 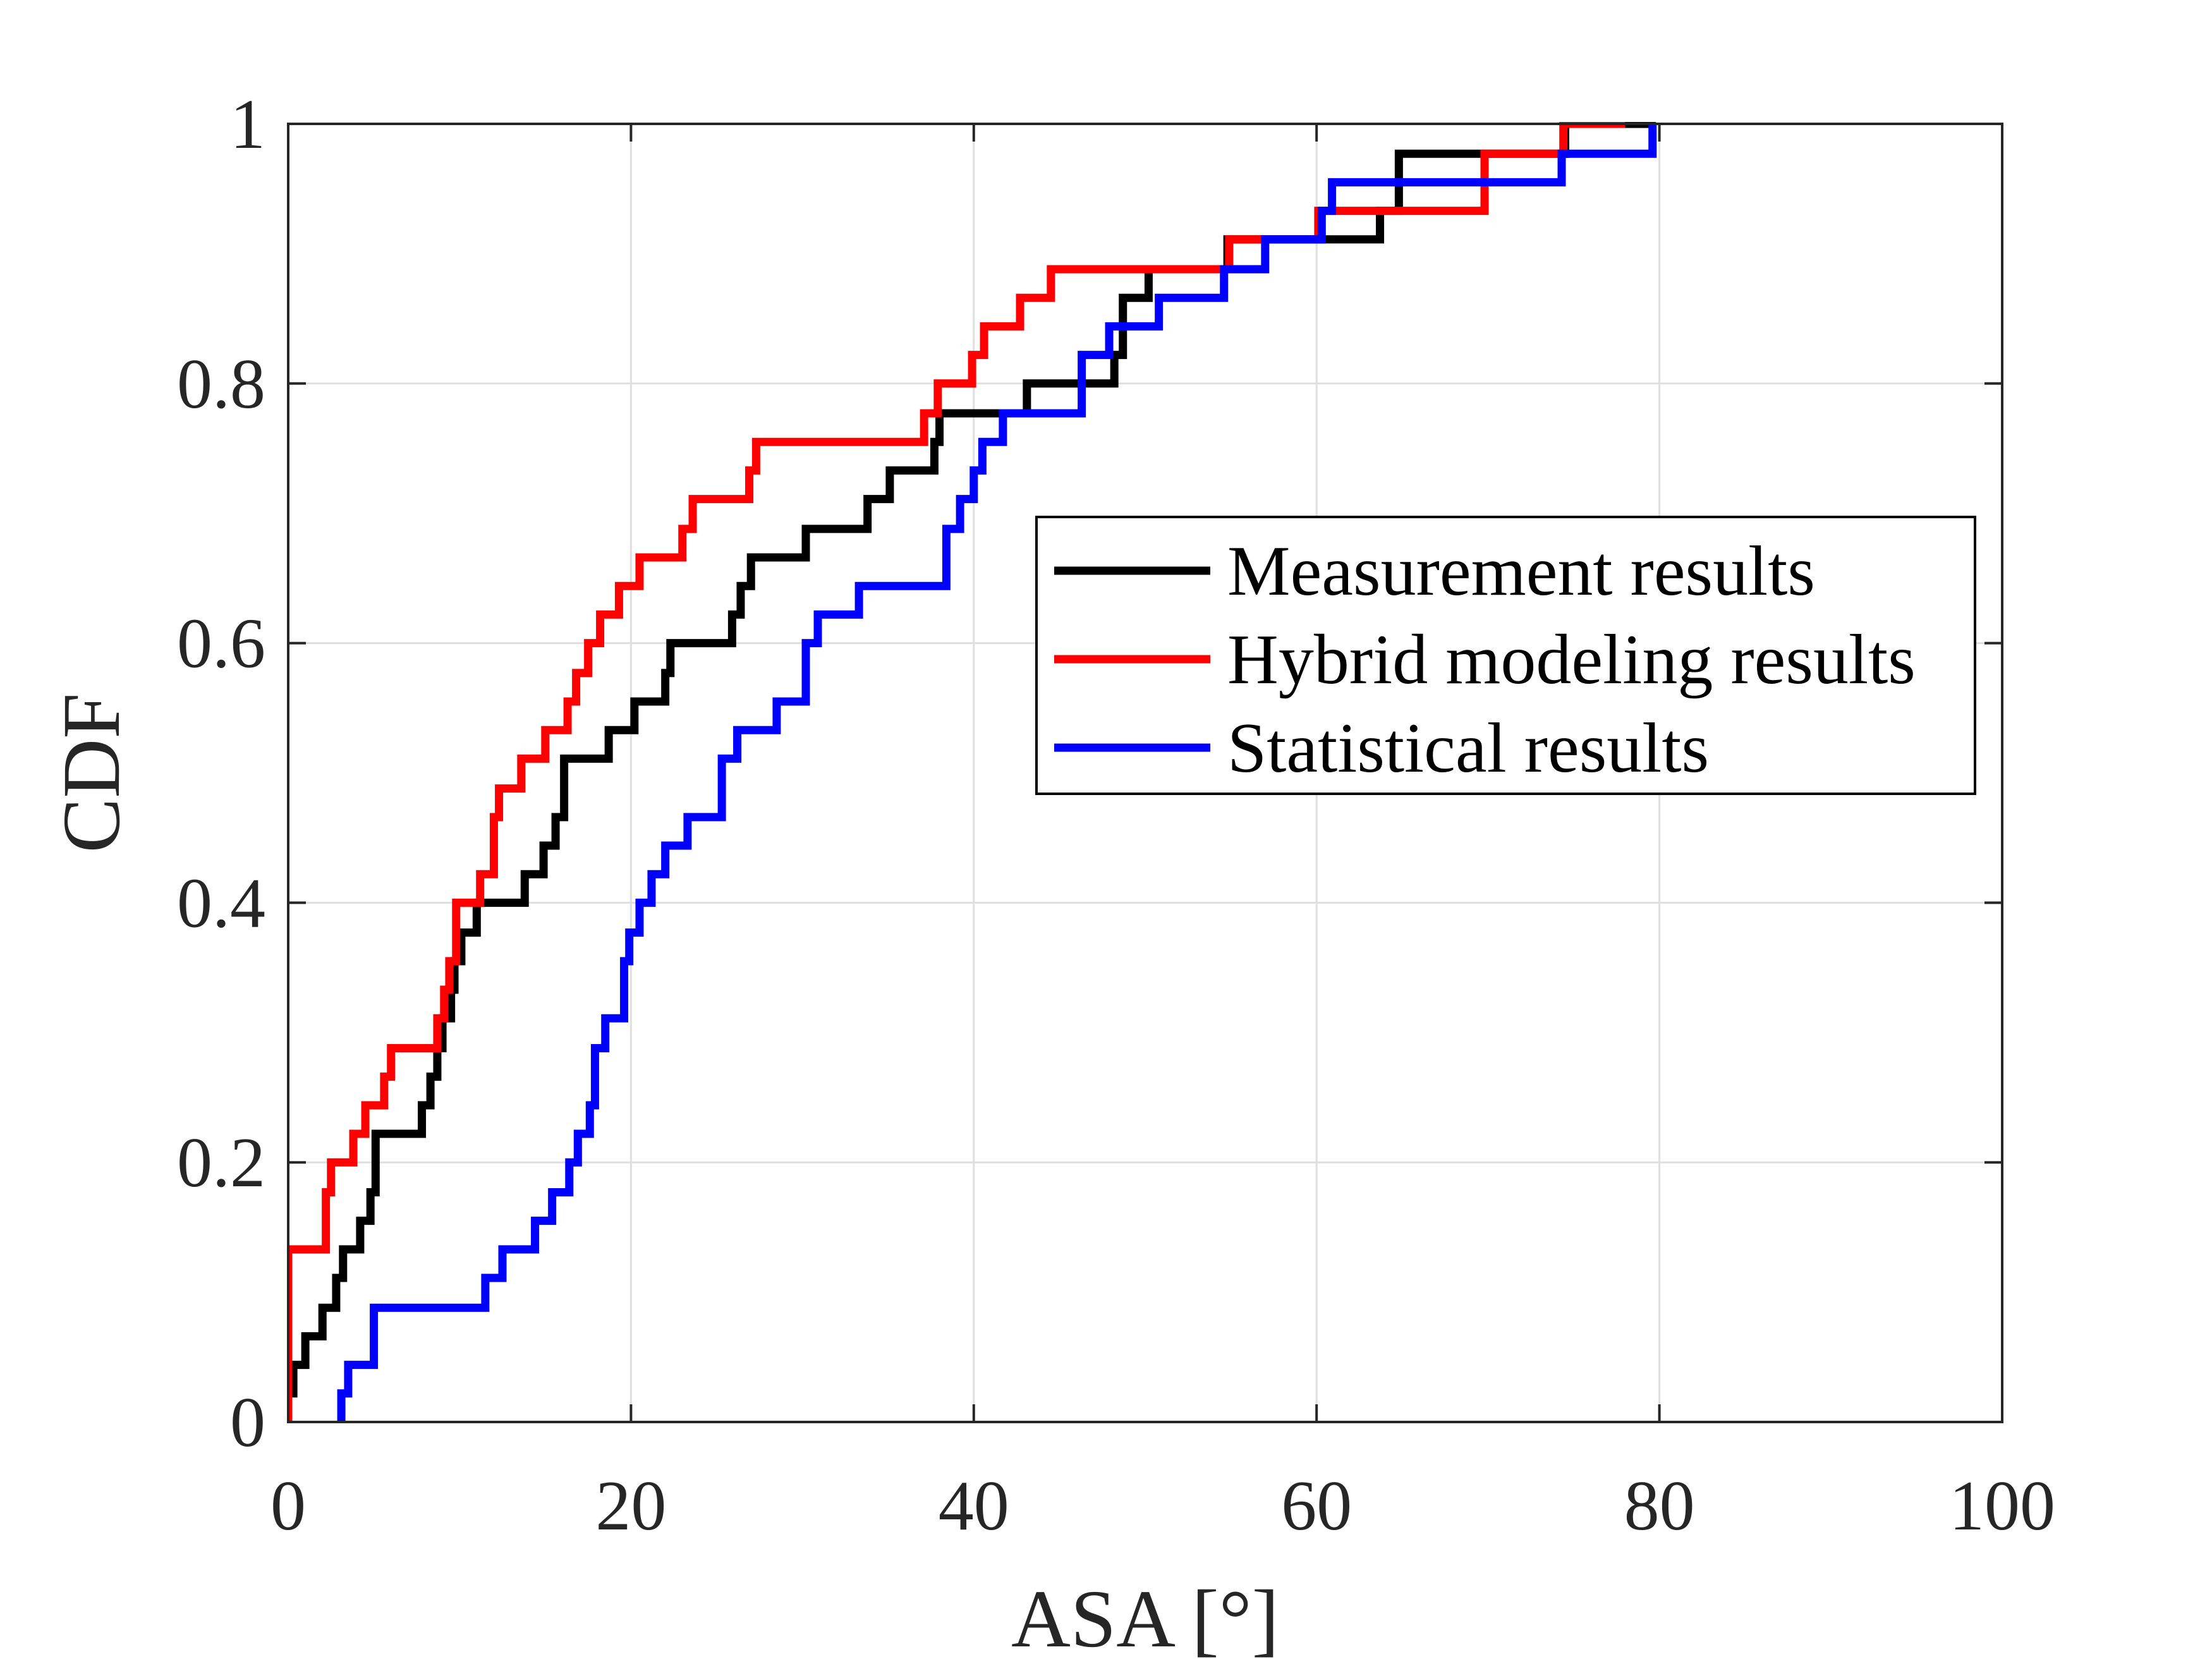 I want to click on y-tick-labels: 0 0.2 0.4 0.6 0.8 1, so click(x=221, y=773).